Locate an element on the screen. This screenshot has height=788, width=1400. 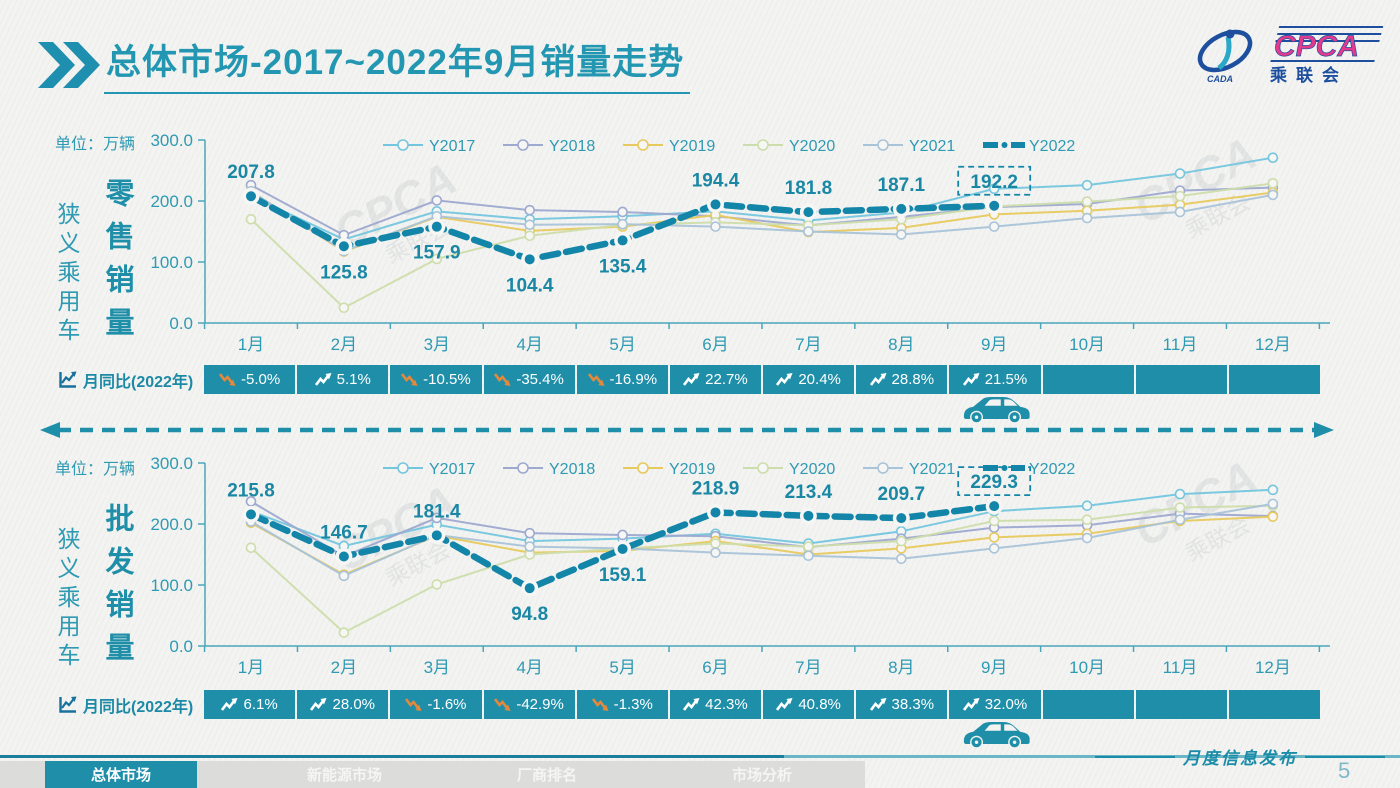
yoy-cell: 5.1% is located at coordinates (343, 379).